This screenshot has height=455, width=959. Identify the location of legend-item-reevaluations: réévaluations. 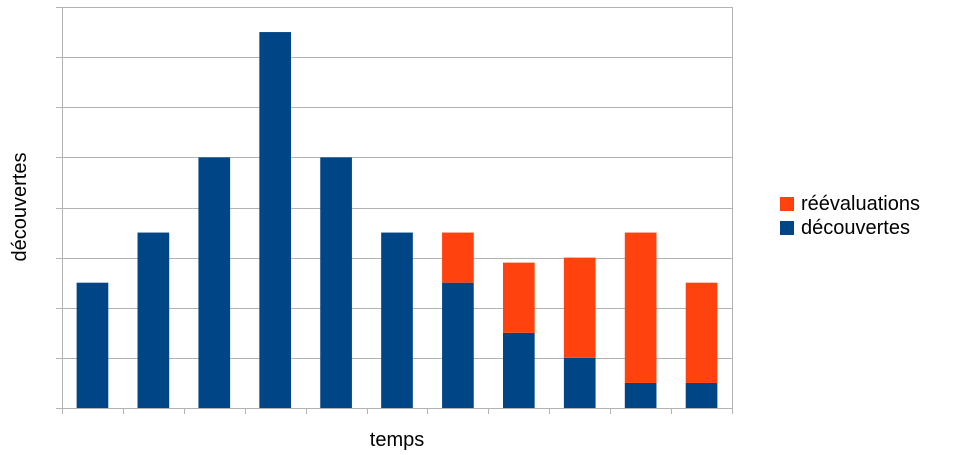
(850, 204).